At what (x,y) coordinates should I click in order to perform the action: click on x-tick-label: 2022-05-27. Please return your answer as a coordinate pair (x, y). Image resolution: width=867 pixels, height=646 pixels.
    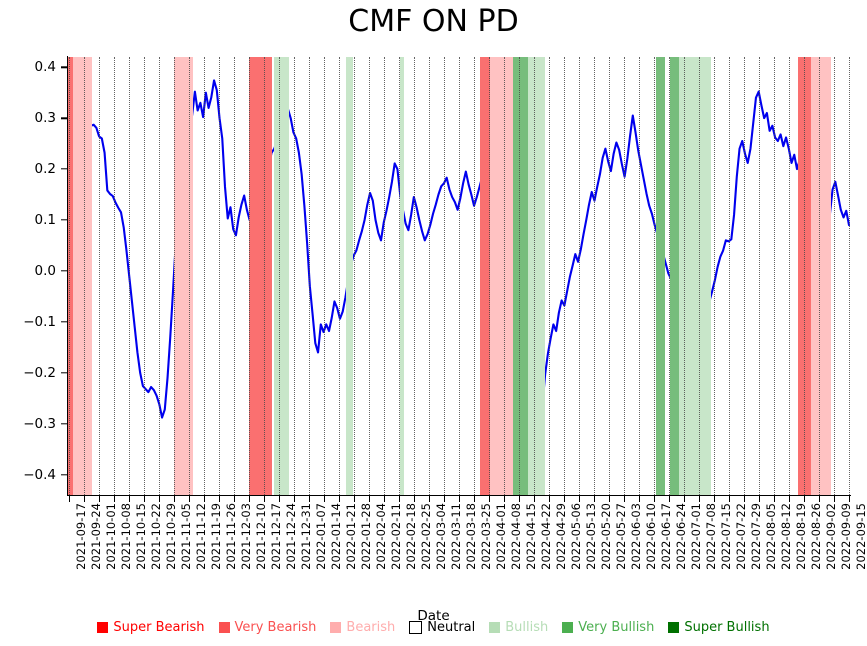
    Looking at the image, I should click on (621, 536).